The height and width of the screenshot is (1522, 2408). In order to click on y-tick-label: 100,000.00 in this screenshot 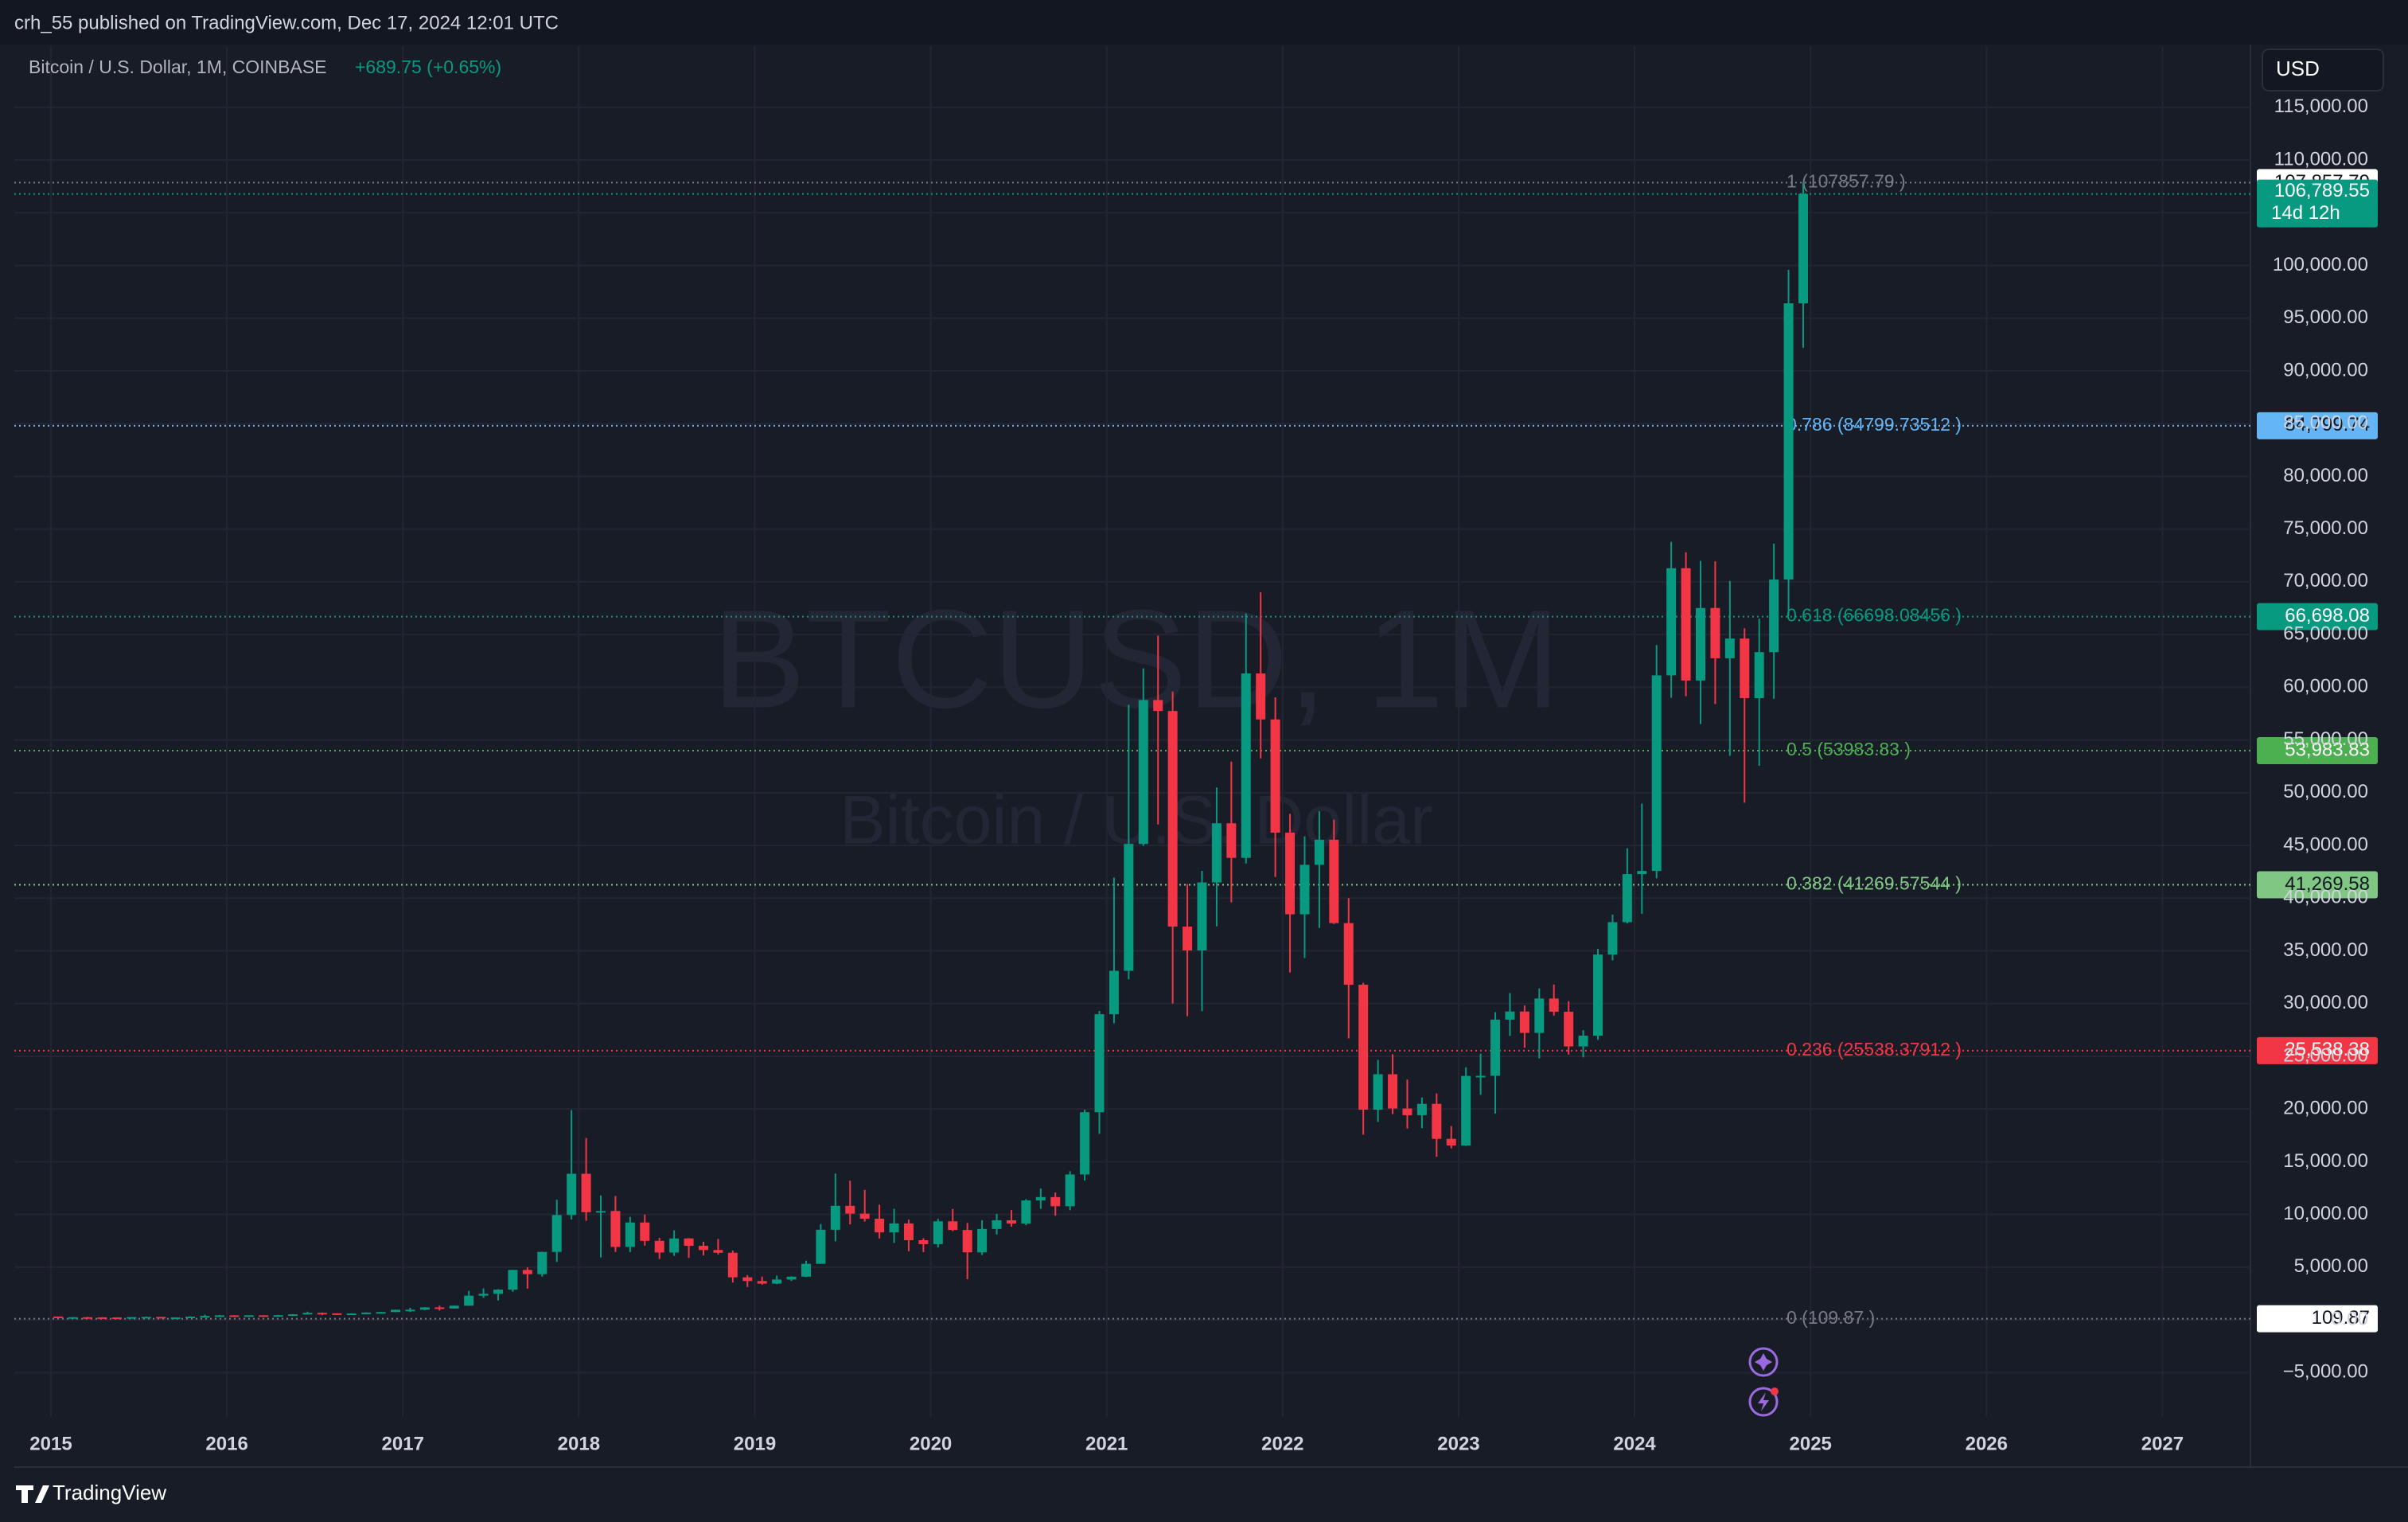, I will do `click(2320, 264)`.